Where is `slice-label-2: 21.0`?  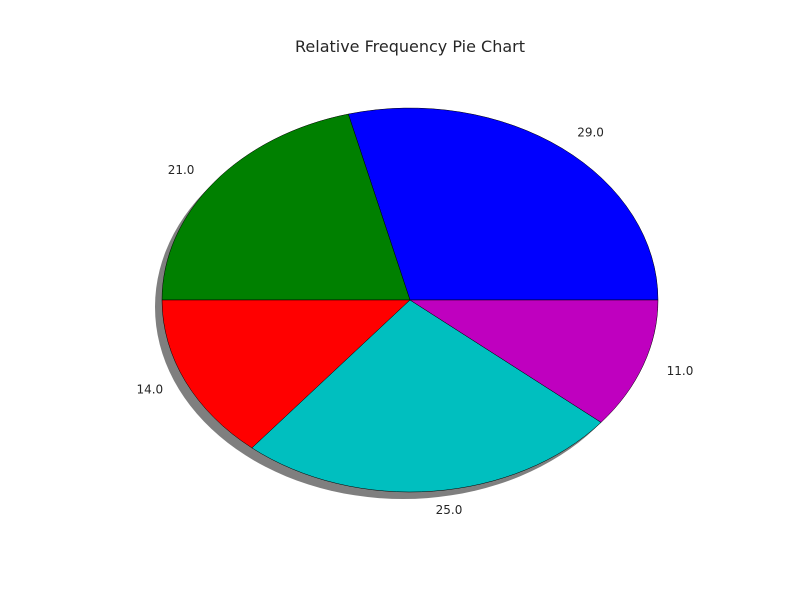 slice-label-2: 21.0 is located at coordinates (181, 170).